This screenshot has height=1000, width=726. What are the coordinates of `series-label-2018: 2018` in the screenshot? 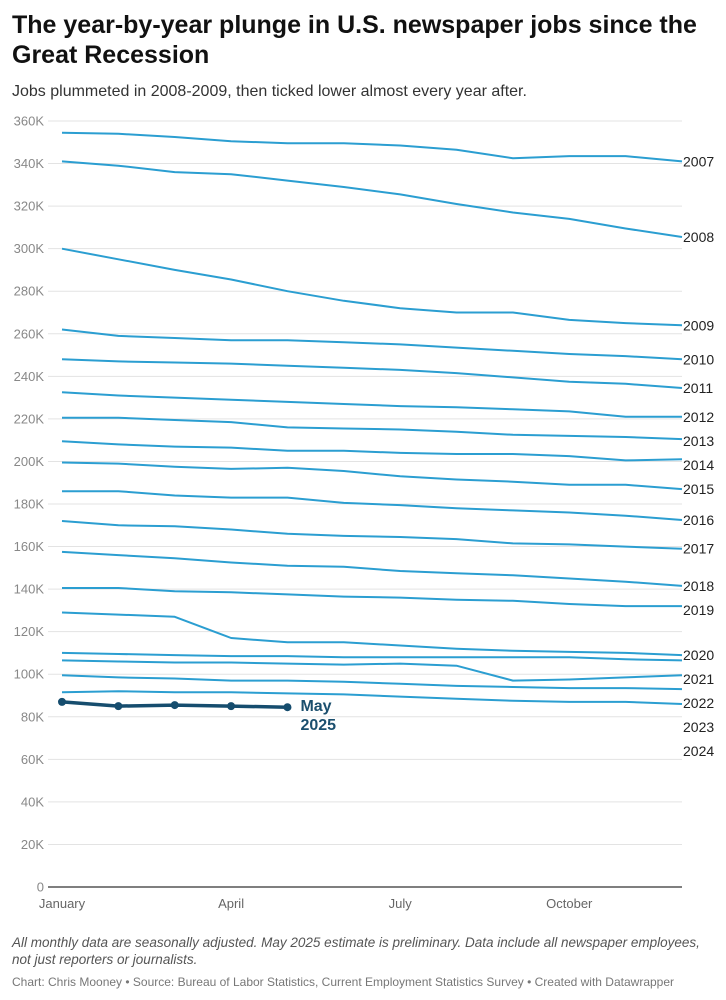 It's located at (698, 586).